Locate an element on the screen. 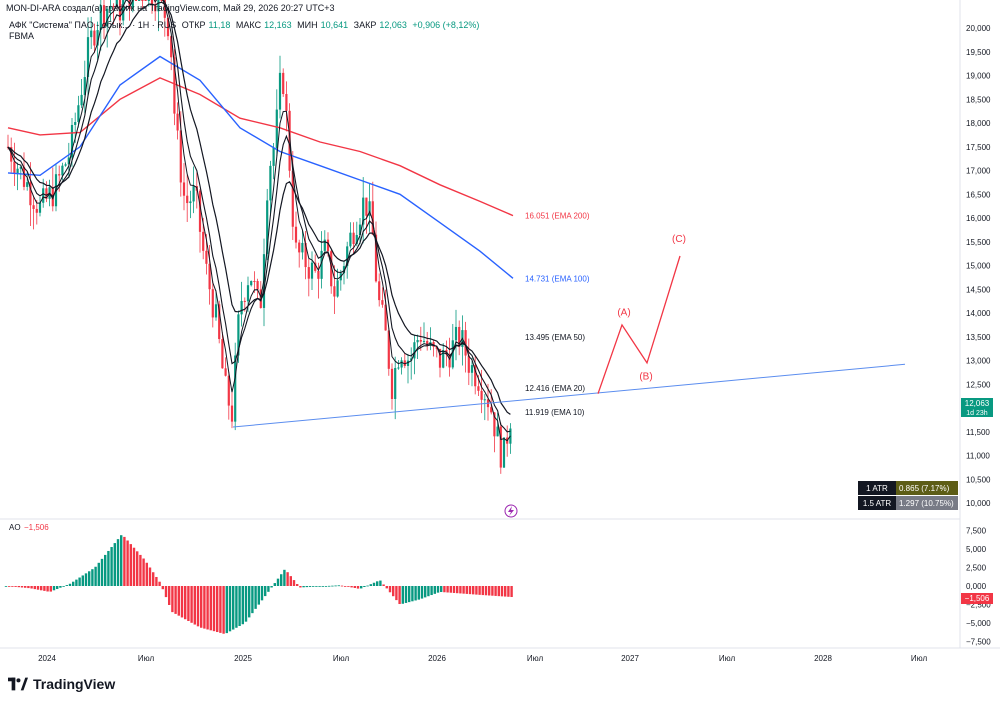 Image resolution: width=1000 pixels, height=701 pixels. close-label: ЗАКР is located at coordinates (365, 25).